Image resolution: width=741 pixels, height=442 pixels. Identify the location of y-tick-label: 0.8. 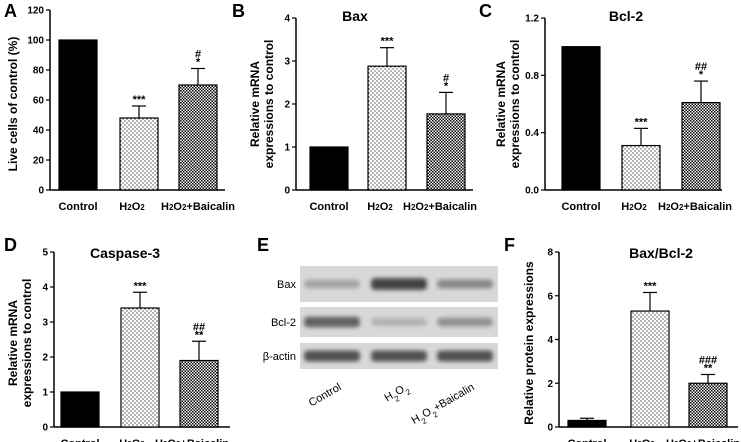
(532, 76).